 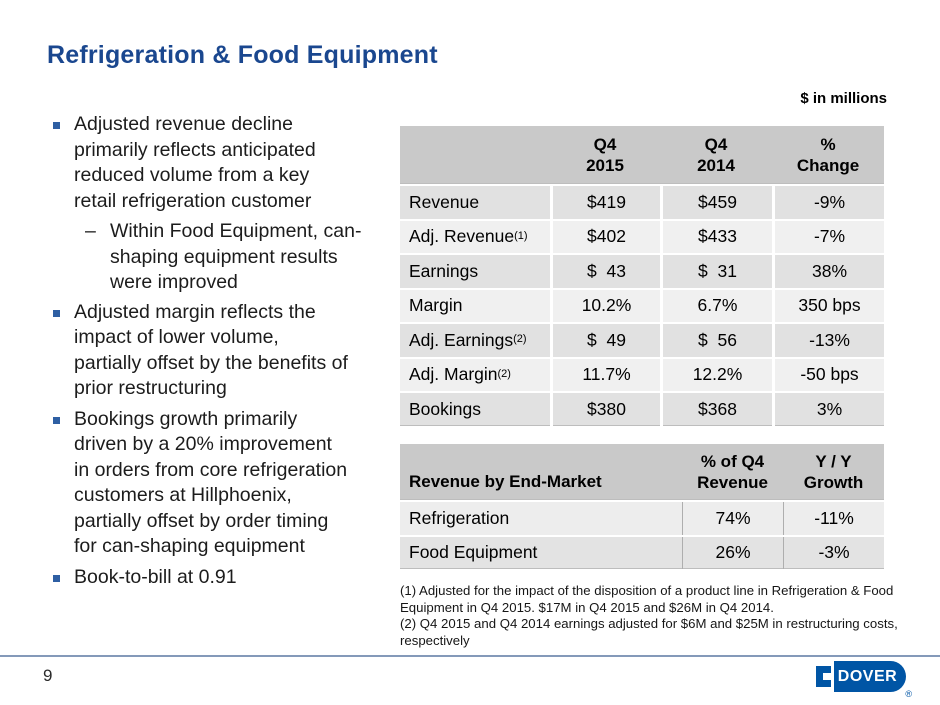 What do you see at coordinates (505, 481) in the screenshot?
I see `header-cell-endmarket: Revenue by End-Market` at bounding box center [505, 481].